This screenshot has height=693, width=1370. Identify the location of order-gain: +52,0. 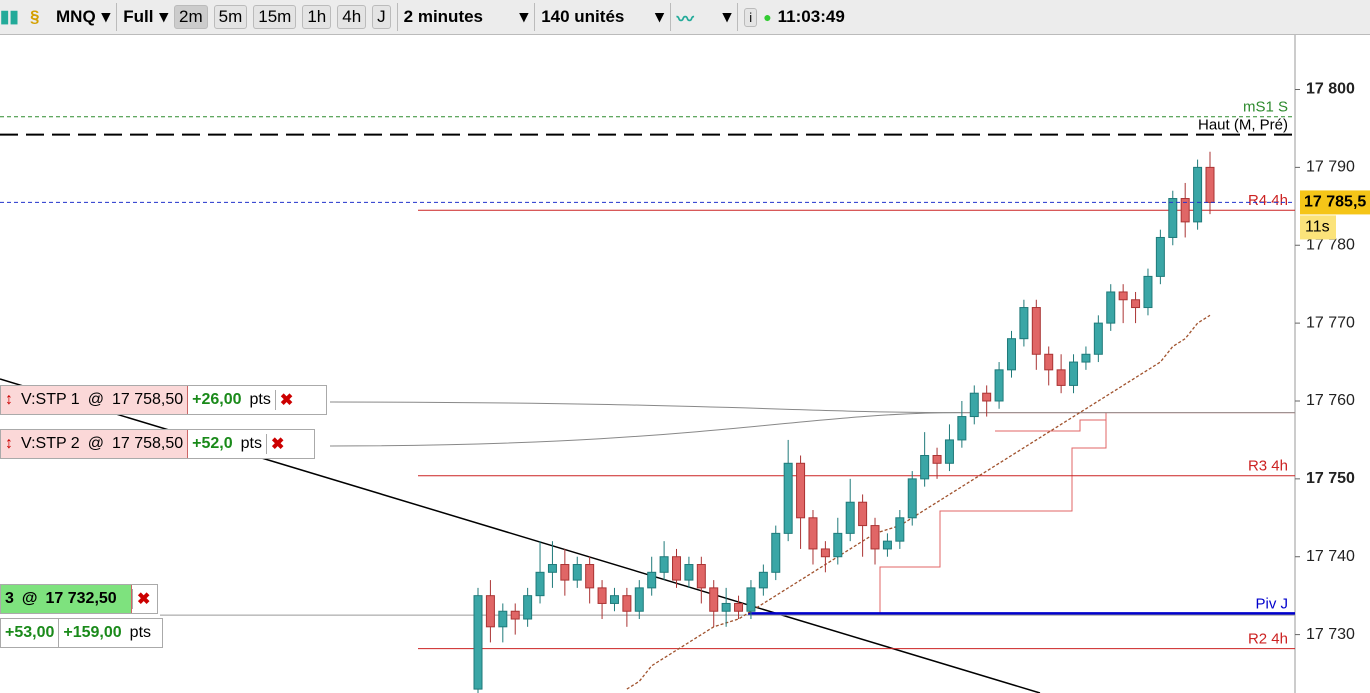
(212, 443).